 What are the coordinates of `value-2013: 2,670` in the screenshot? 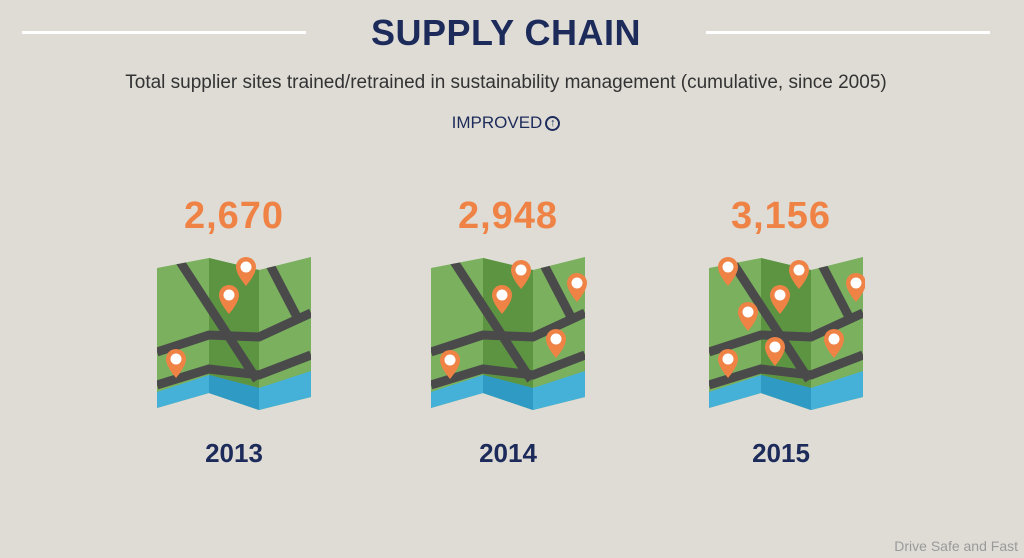 It's located at (234, 218).